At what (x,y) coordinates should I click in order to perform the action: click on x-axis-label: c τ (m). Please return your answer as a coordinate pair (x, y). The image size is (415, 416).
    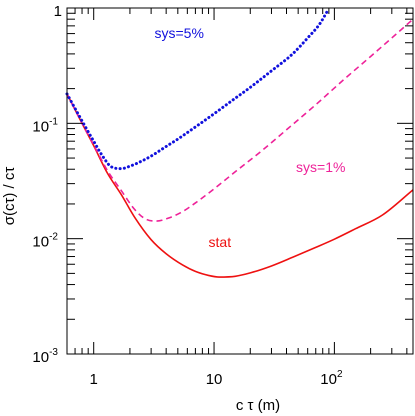
    Looking at the image, I should click on (258, 405).